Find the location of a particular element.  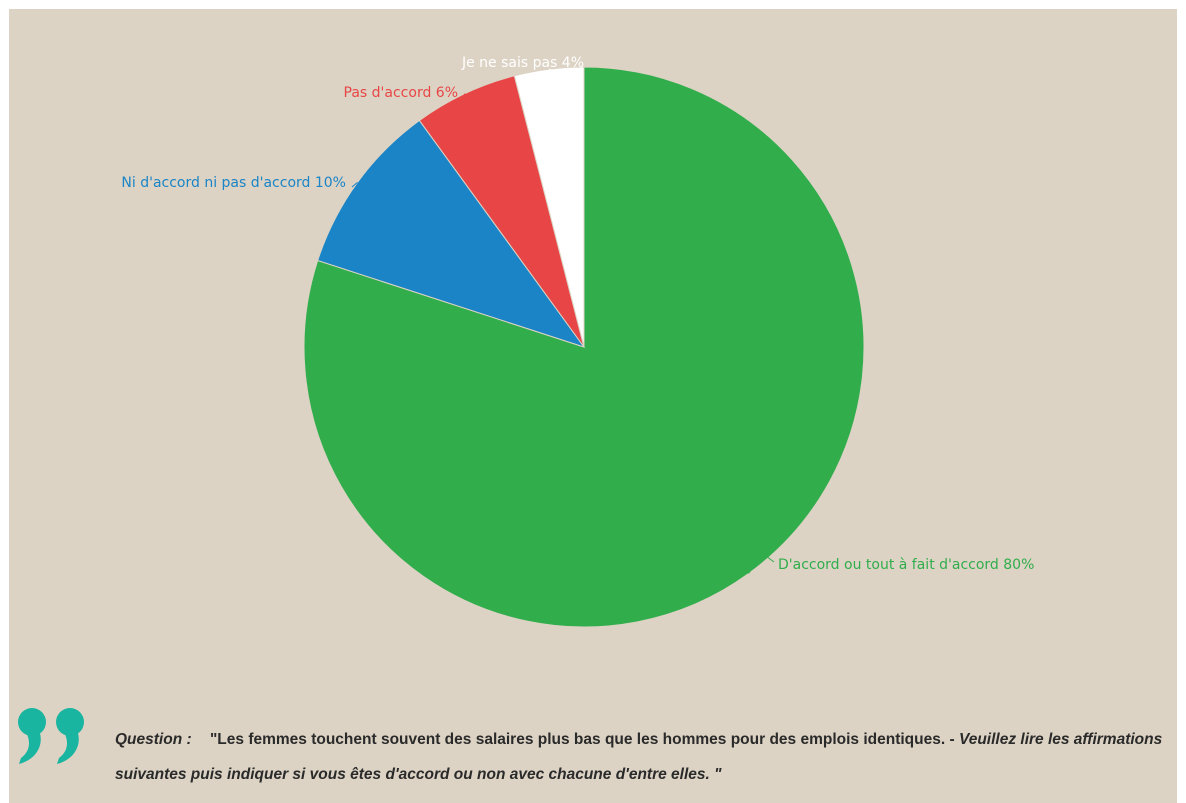

question-label: Question : is located at coordinates (153, 739).